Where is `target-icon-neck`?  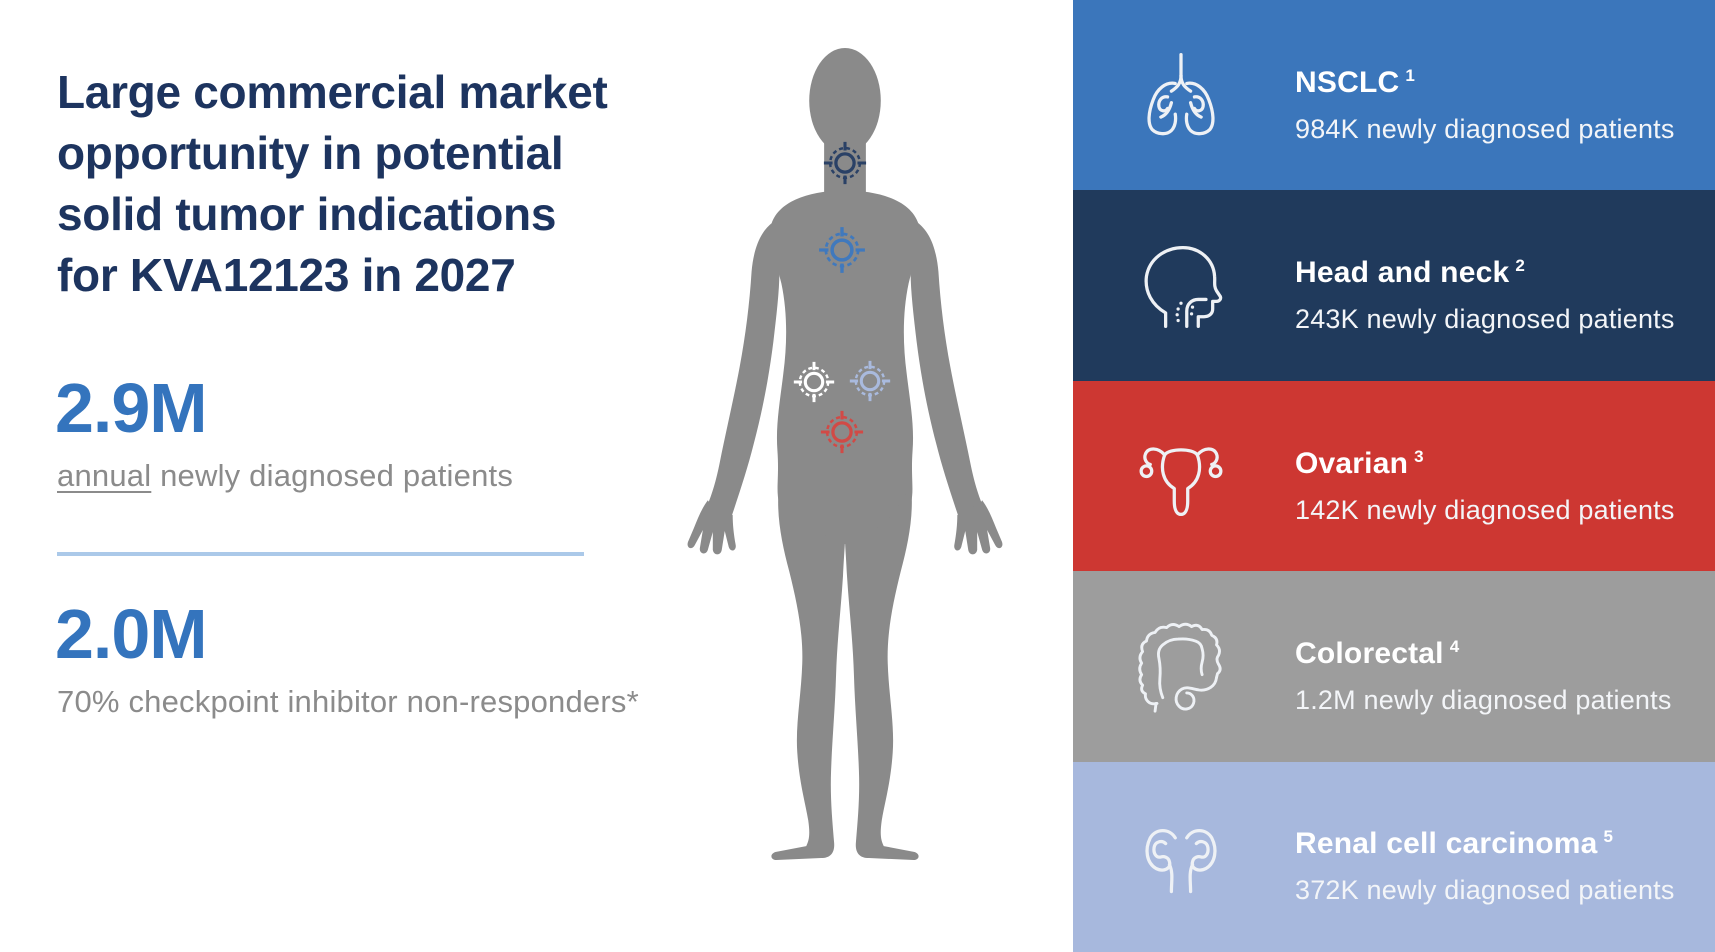
target-icon-neck is located at coordinates (845, 163).